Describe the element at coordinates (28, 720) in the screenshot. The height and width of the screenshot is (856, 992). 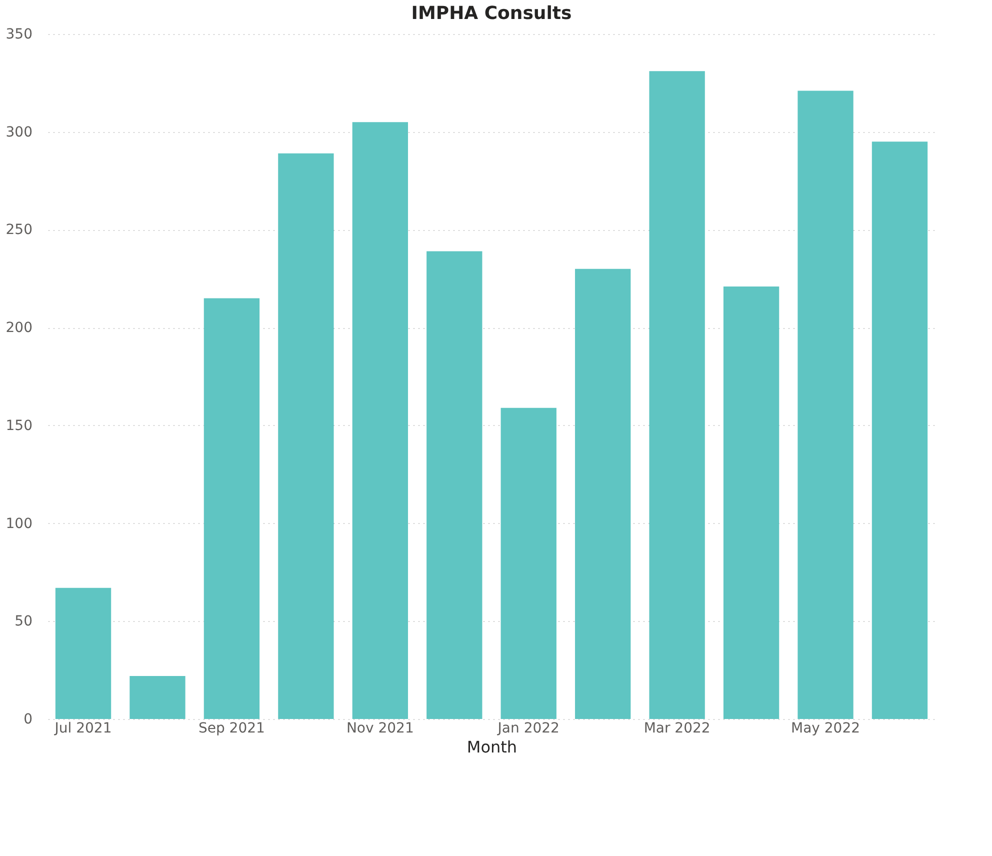
I see `y-tick-label: 0` at that location.